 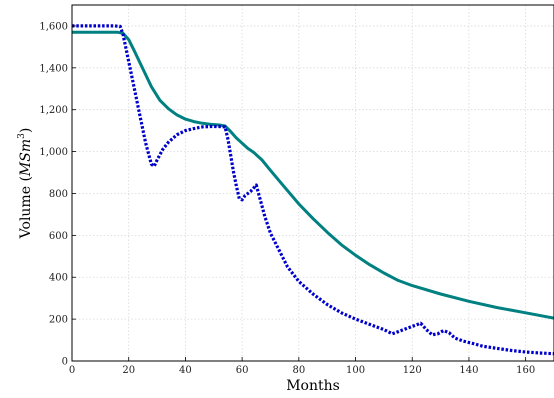 I want to click on y-tick-label: 0, so click(x=65, y=362).